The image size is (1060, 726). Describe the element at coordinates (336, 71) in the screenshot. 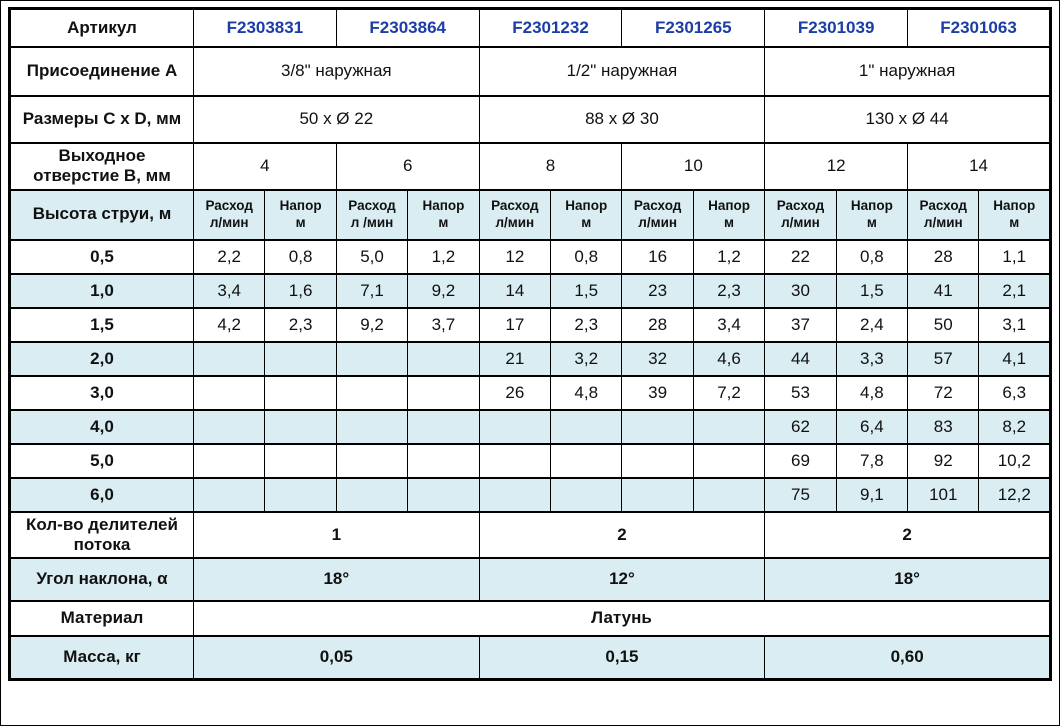

I see `connection-value: 3/8" наружная` at that location.